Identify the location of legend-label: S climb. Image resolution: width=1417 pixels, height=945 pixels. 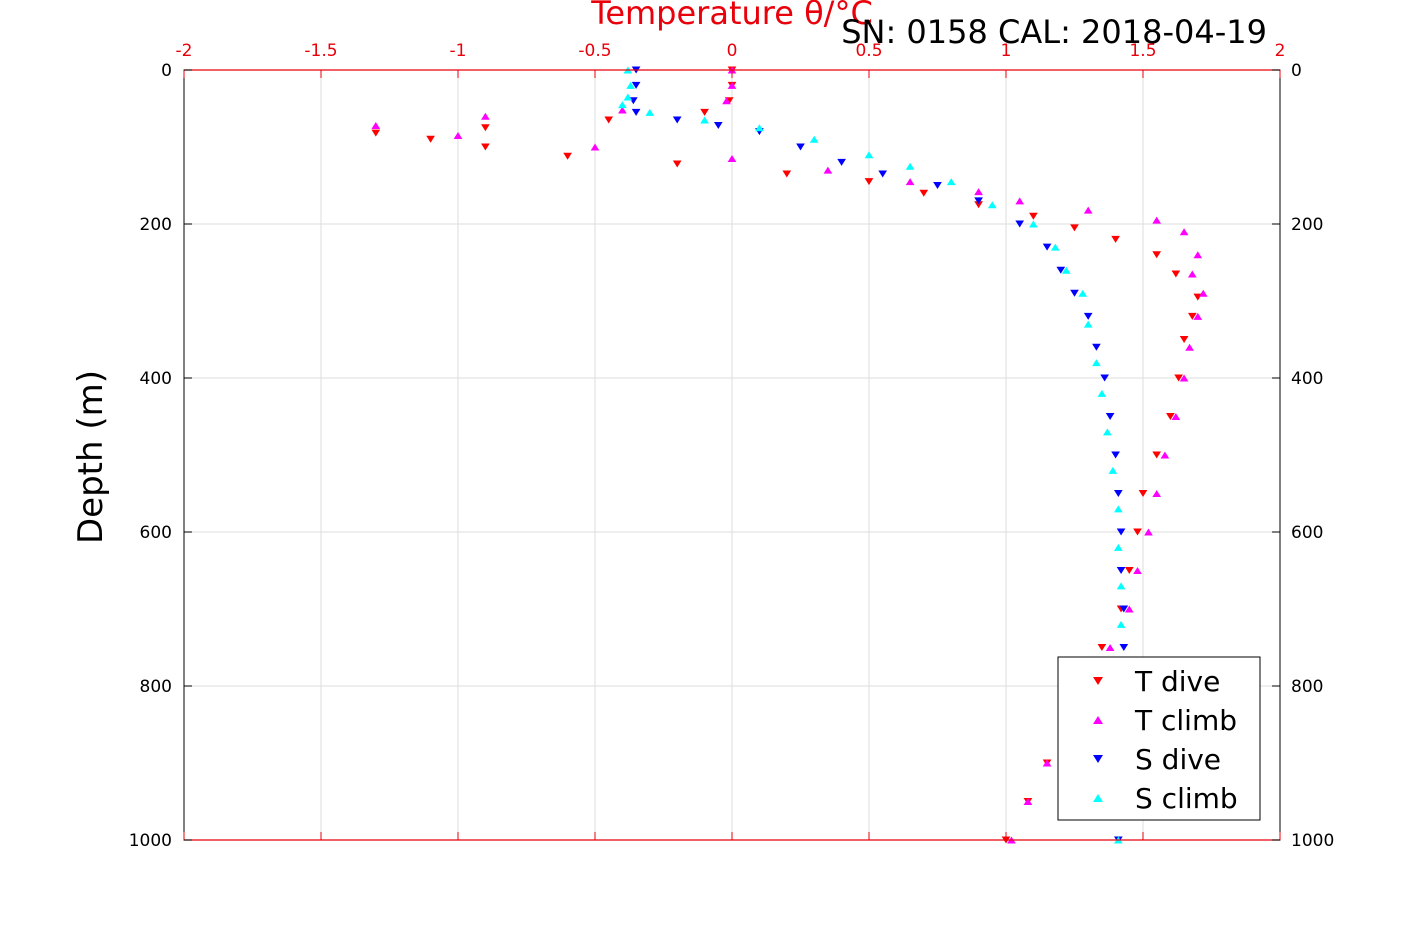
(1186, 798).